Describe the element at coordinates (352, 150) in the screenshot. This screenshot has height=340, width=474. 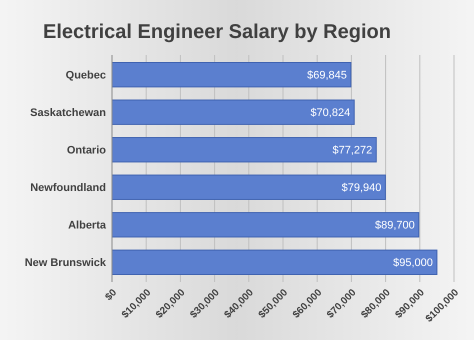
I see `data-label: $77,272` at that location.